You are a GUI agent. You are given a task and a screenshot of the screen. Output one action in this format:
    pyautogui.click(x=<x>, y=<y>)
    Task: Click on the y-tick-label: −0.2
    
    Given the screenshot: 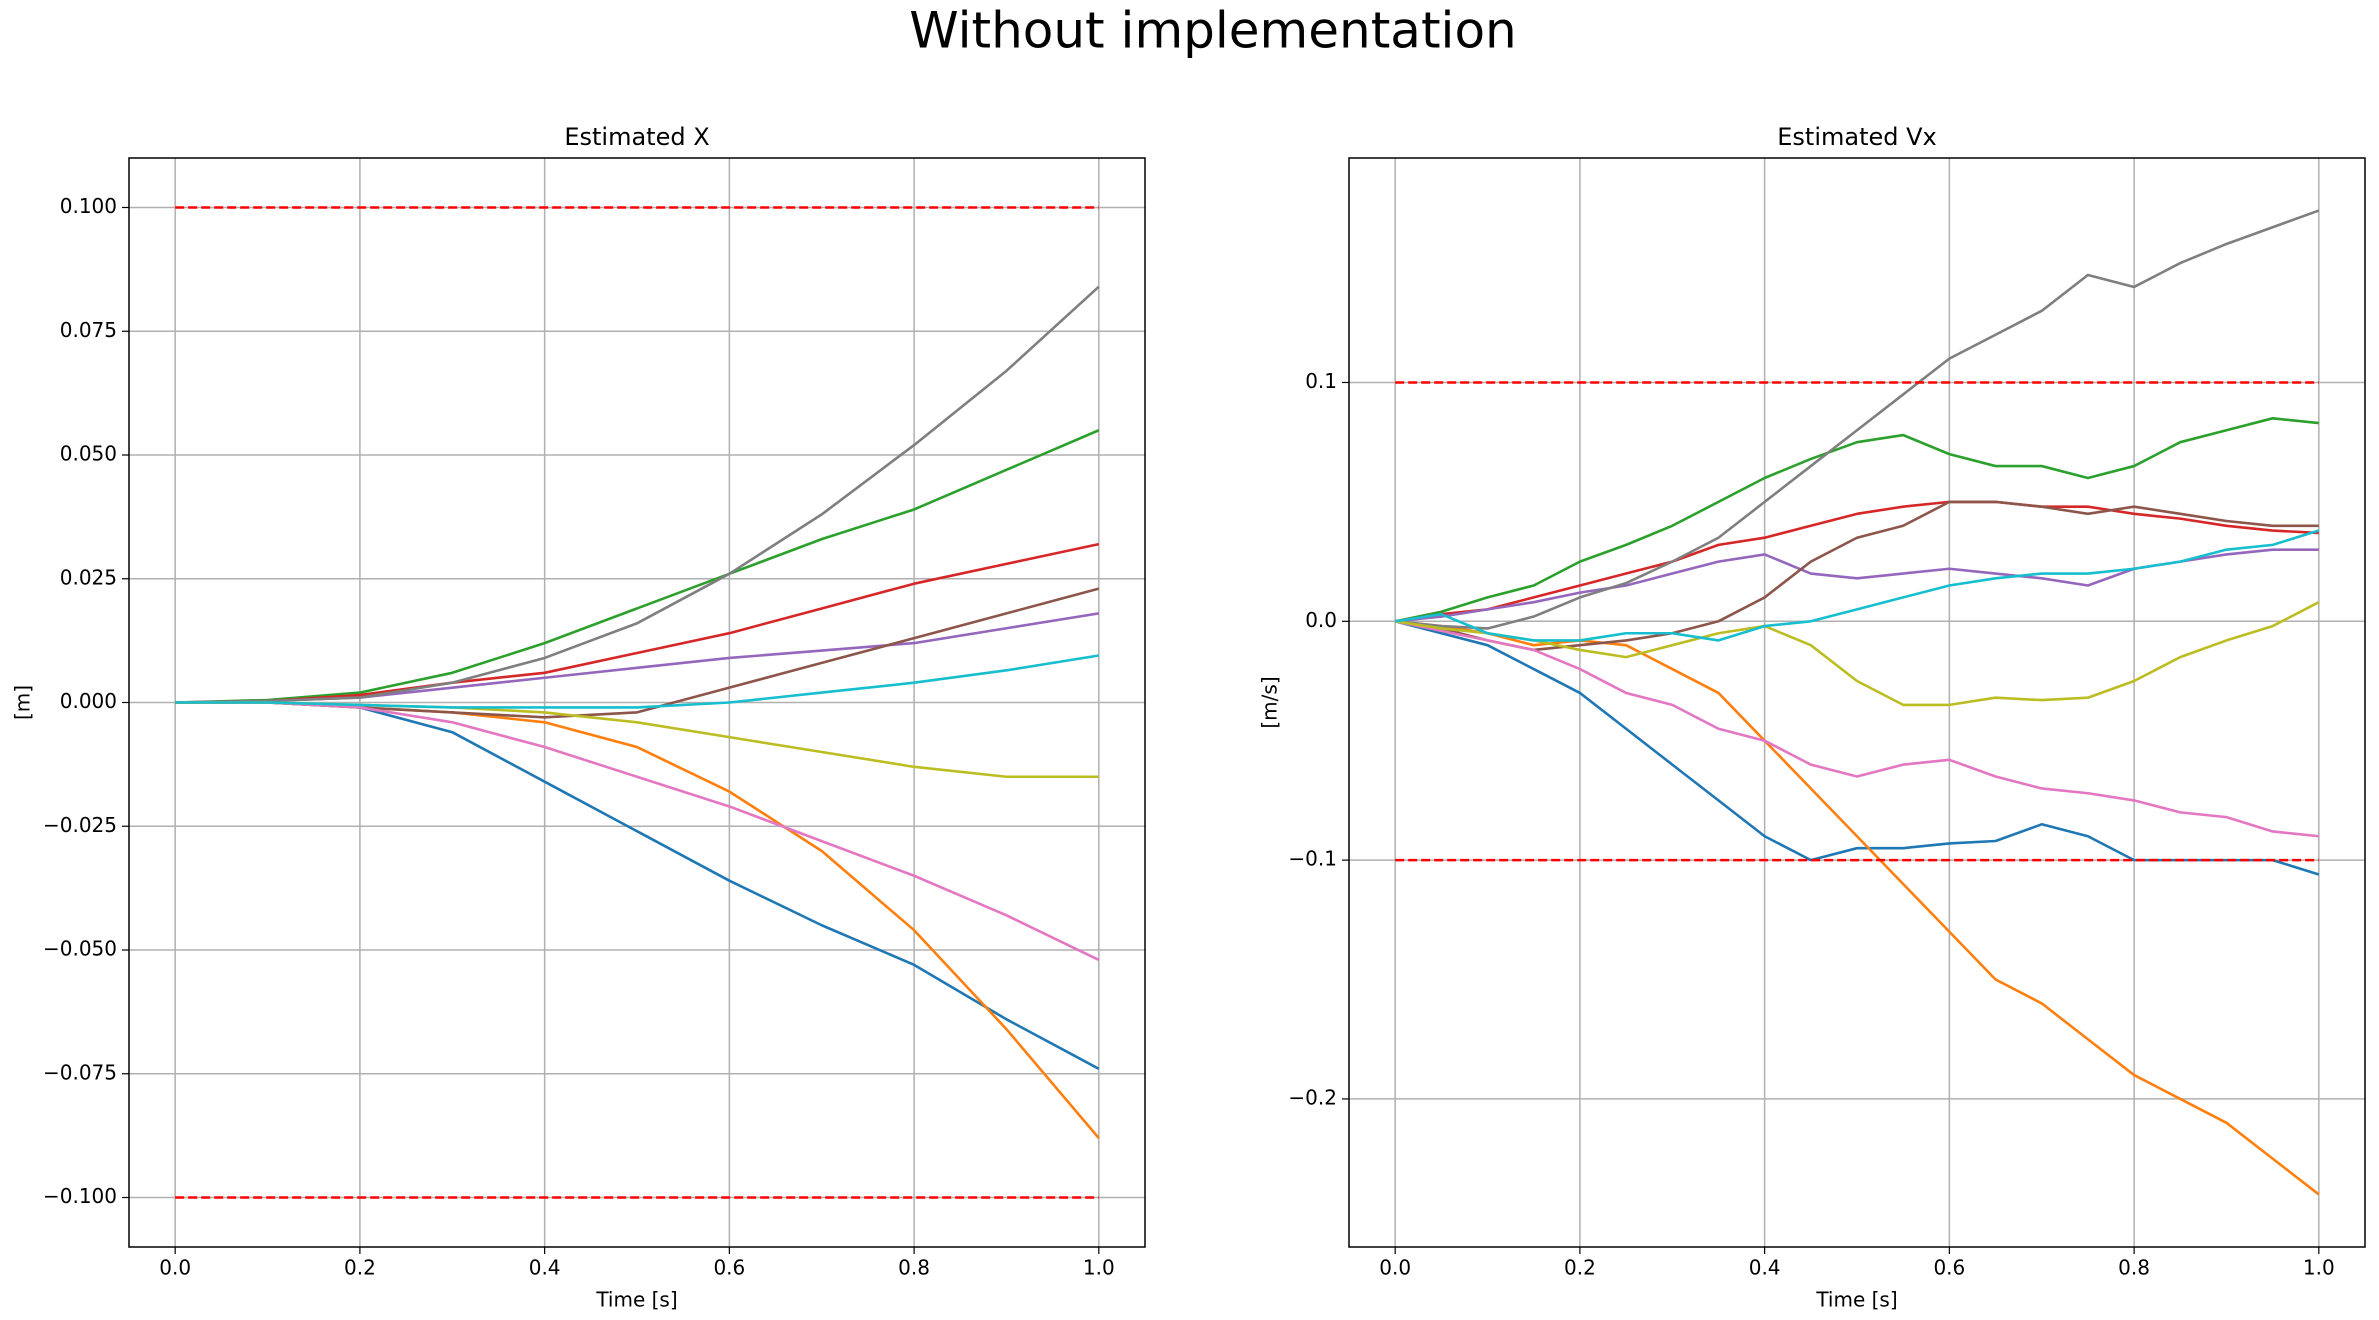 What is the action you would take?
    pyautogui.click(x=1312, y=1097)
    